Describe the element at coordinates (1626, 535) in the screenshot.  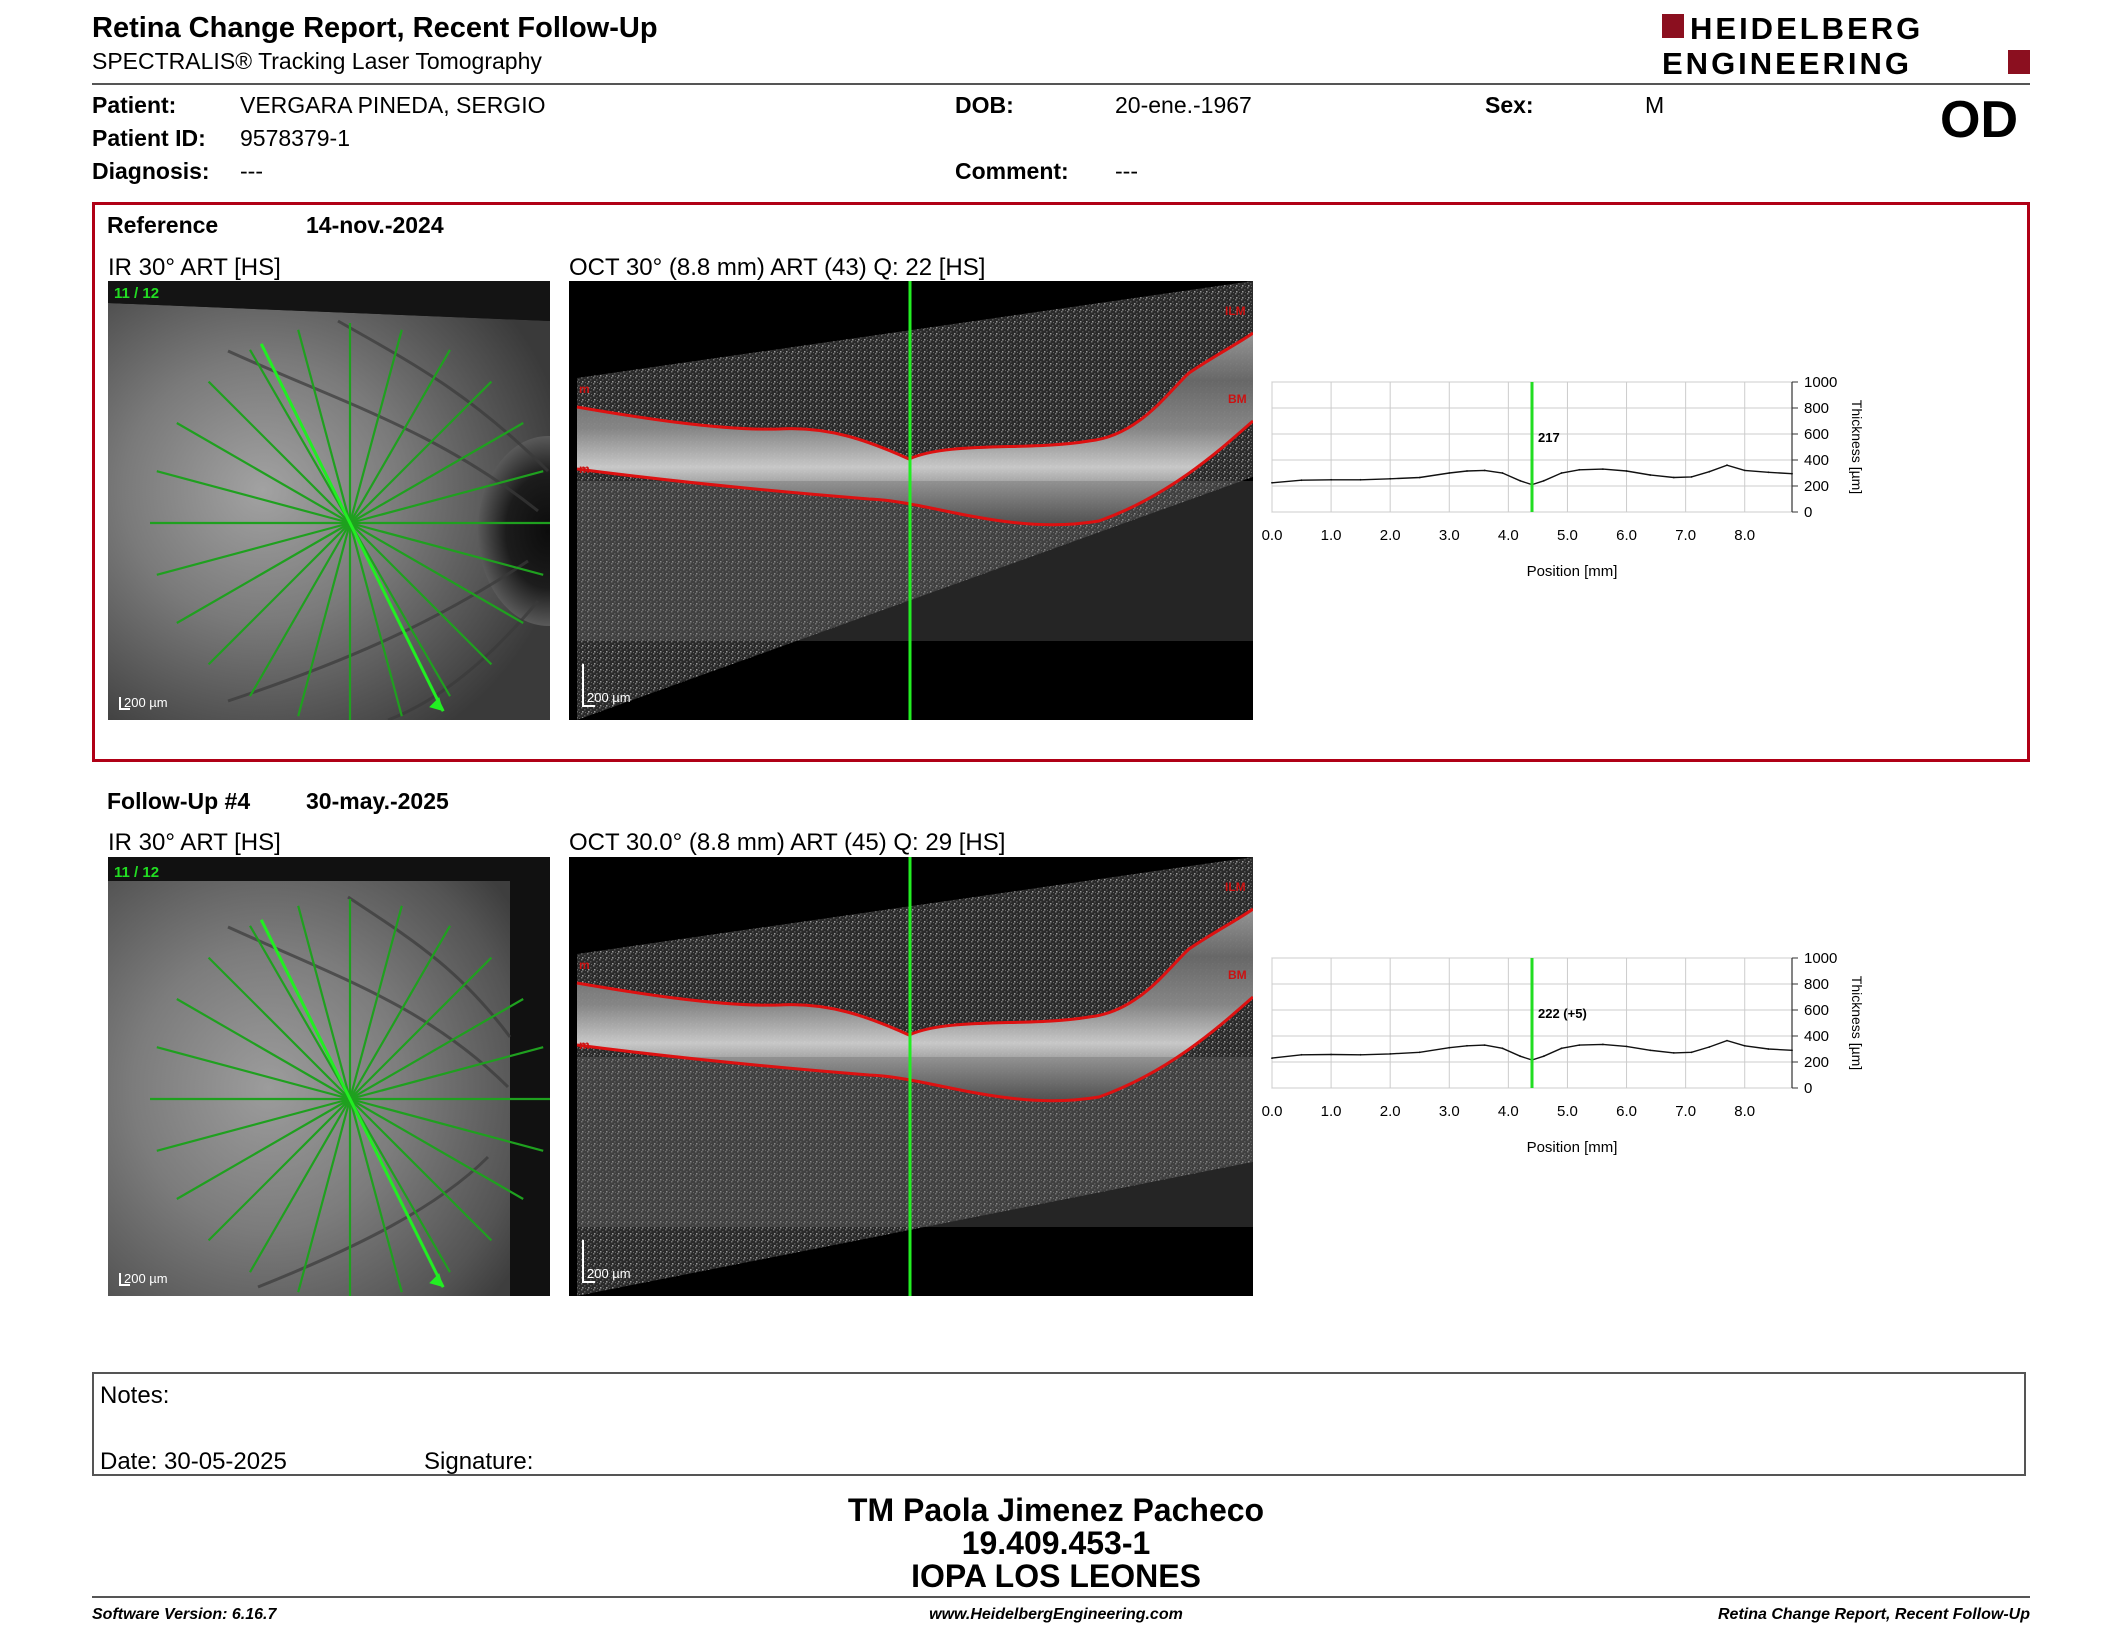
I see `x-tick-label: 6.0` at that location.